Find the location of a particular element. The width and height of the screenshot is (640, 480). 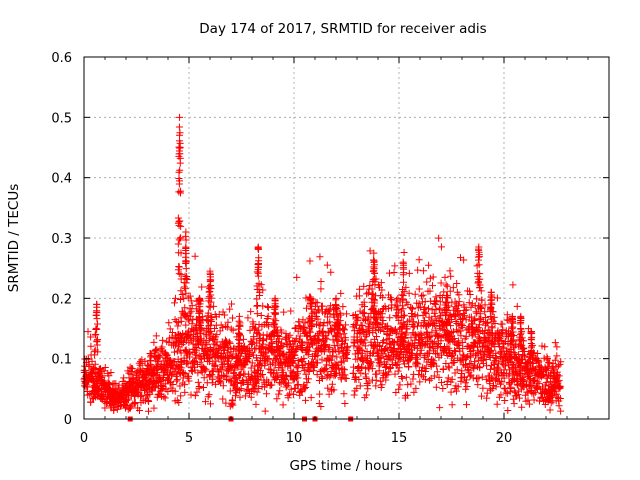

x-tick-label: 10 is located at coordinates (294, 438).